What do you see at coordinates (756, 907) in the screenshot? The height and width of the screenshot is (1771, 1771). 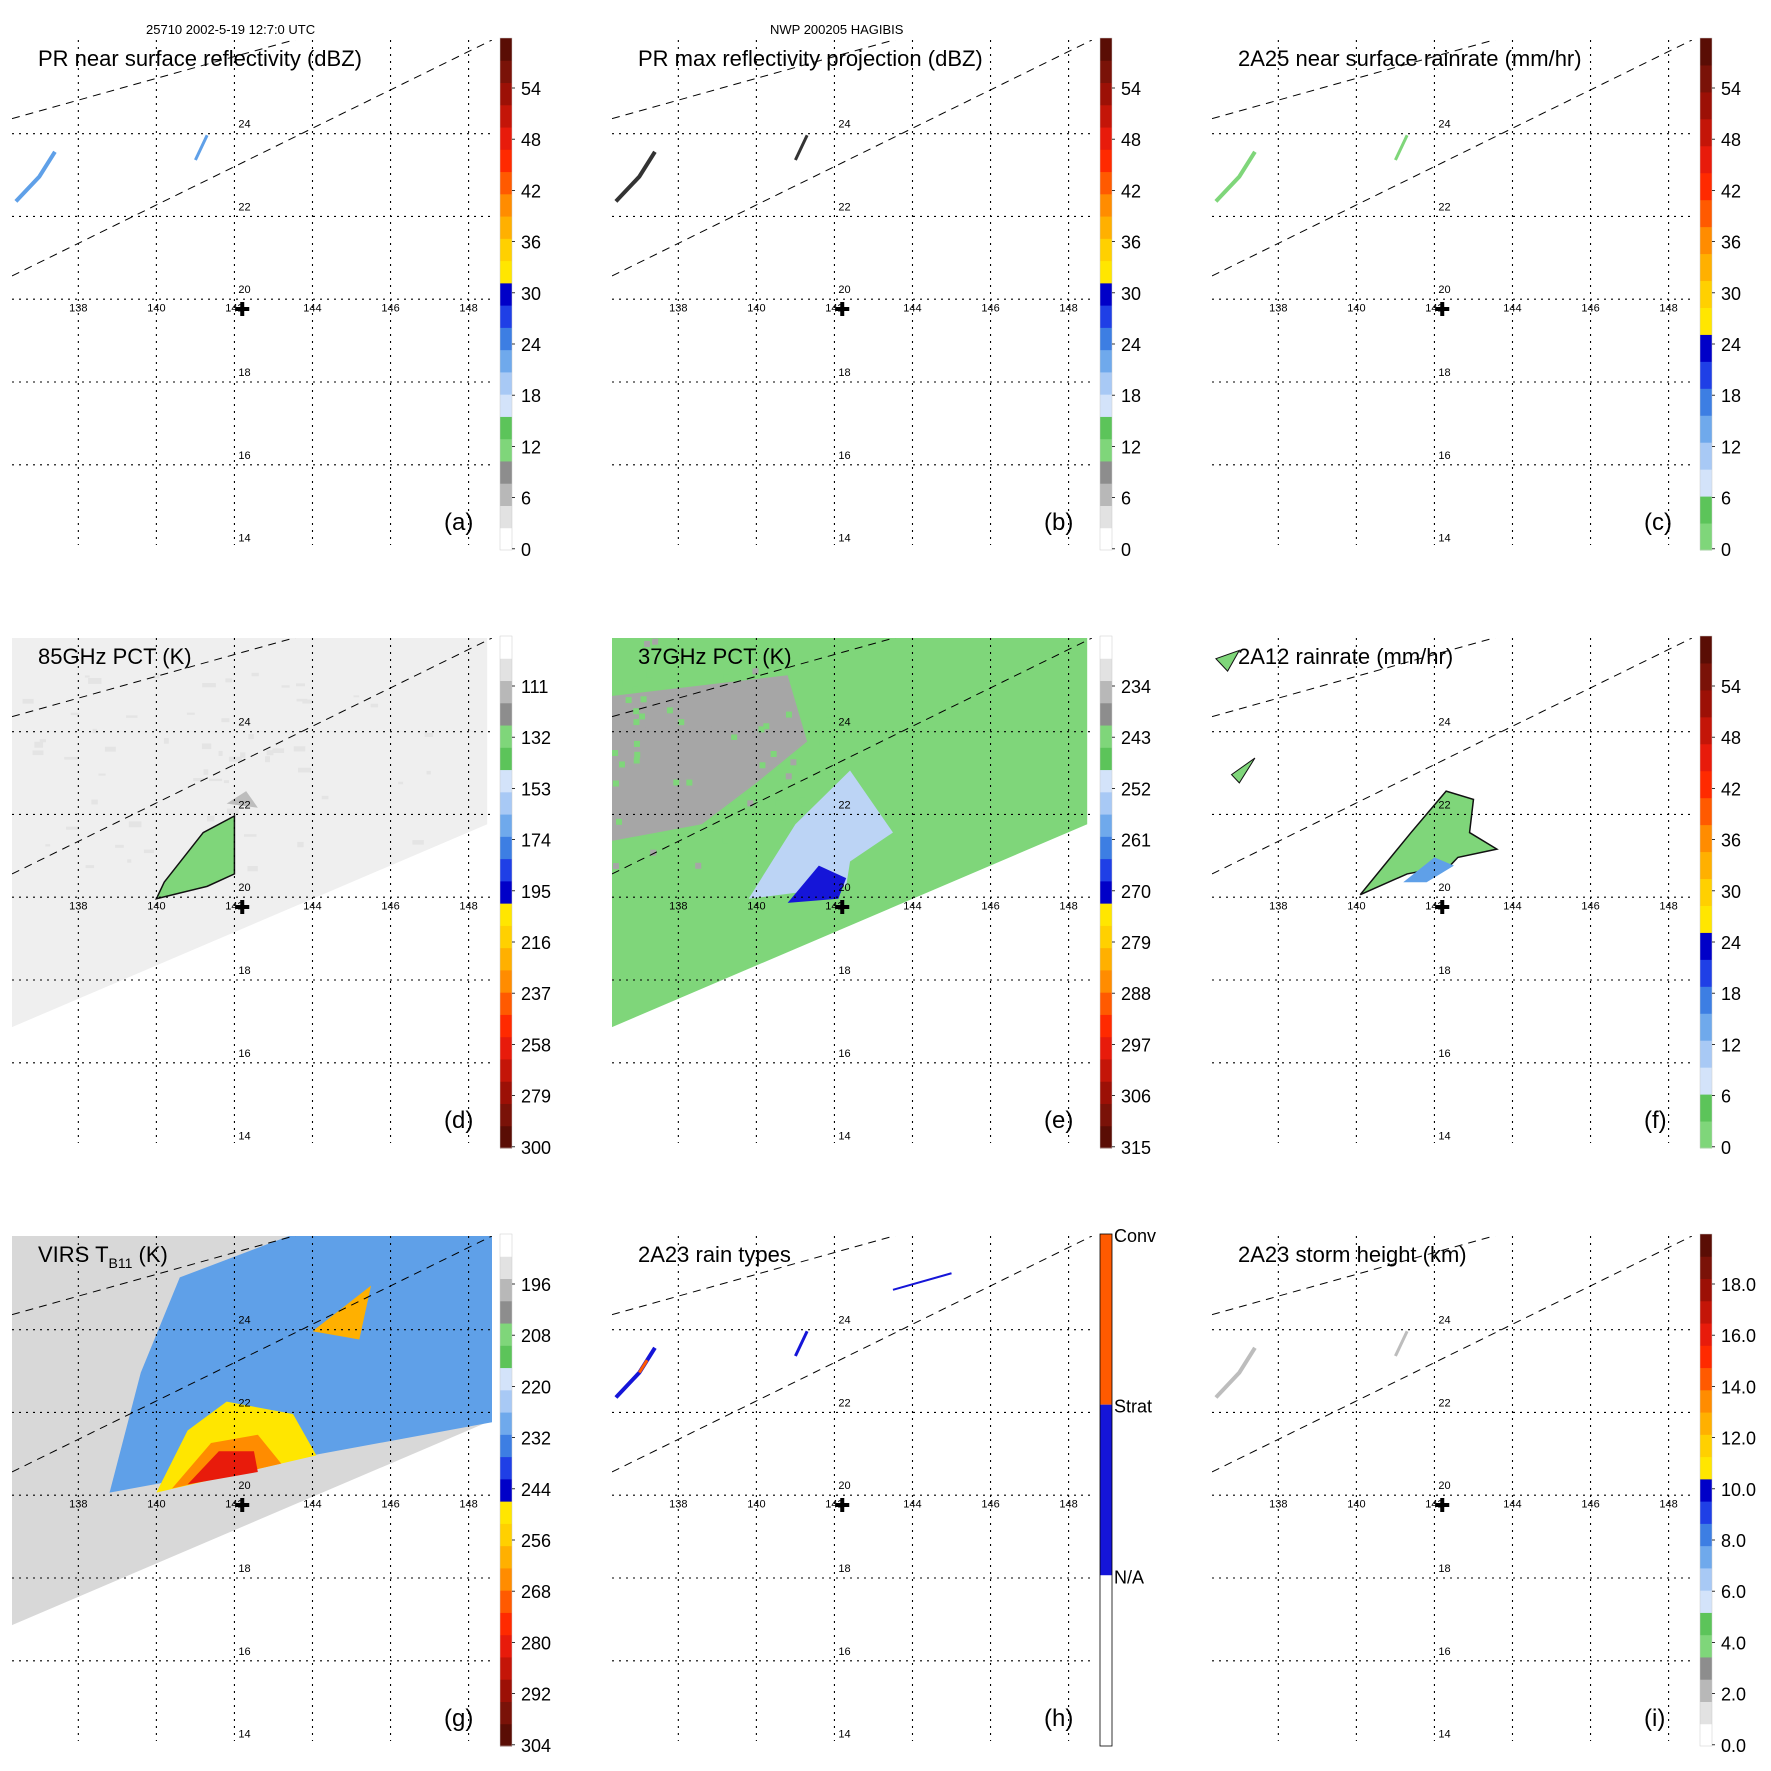 I see `lon-tick-label: 140` at bounding box center [756, 907].